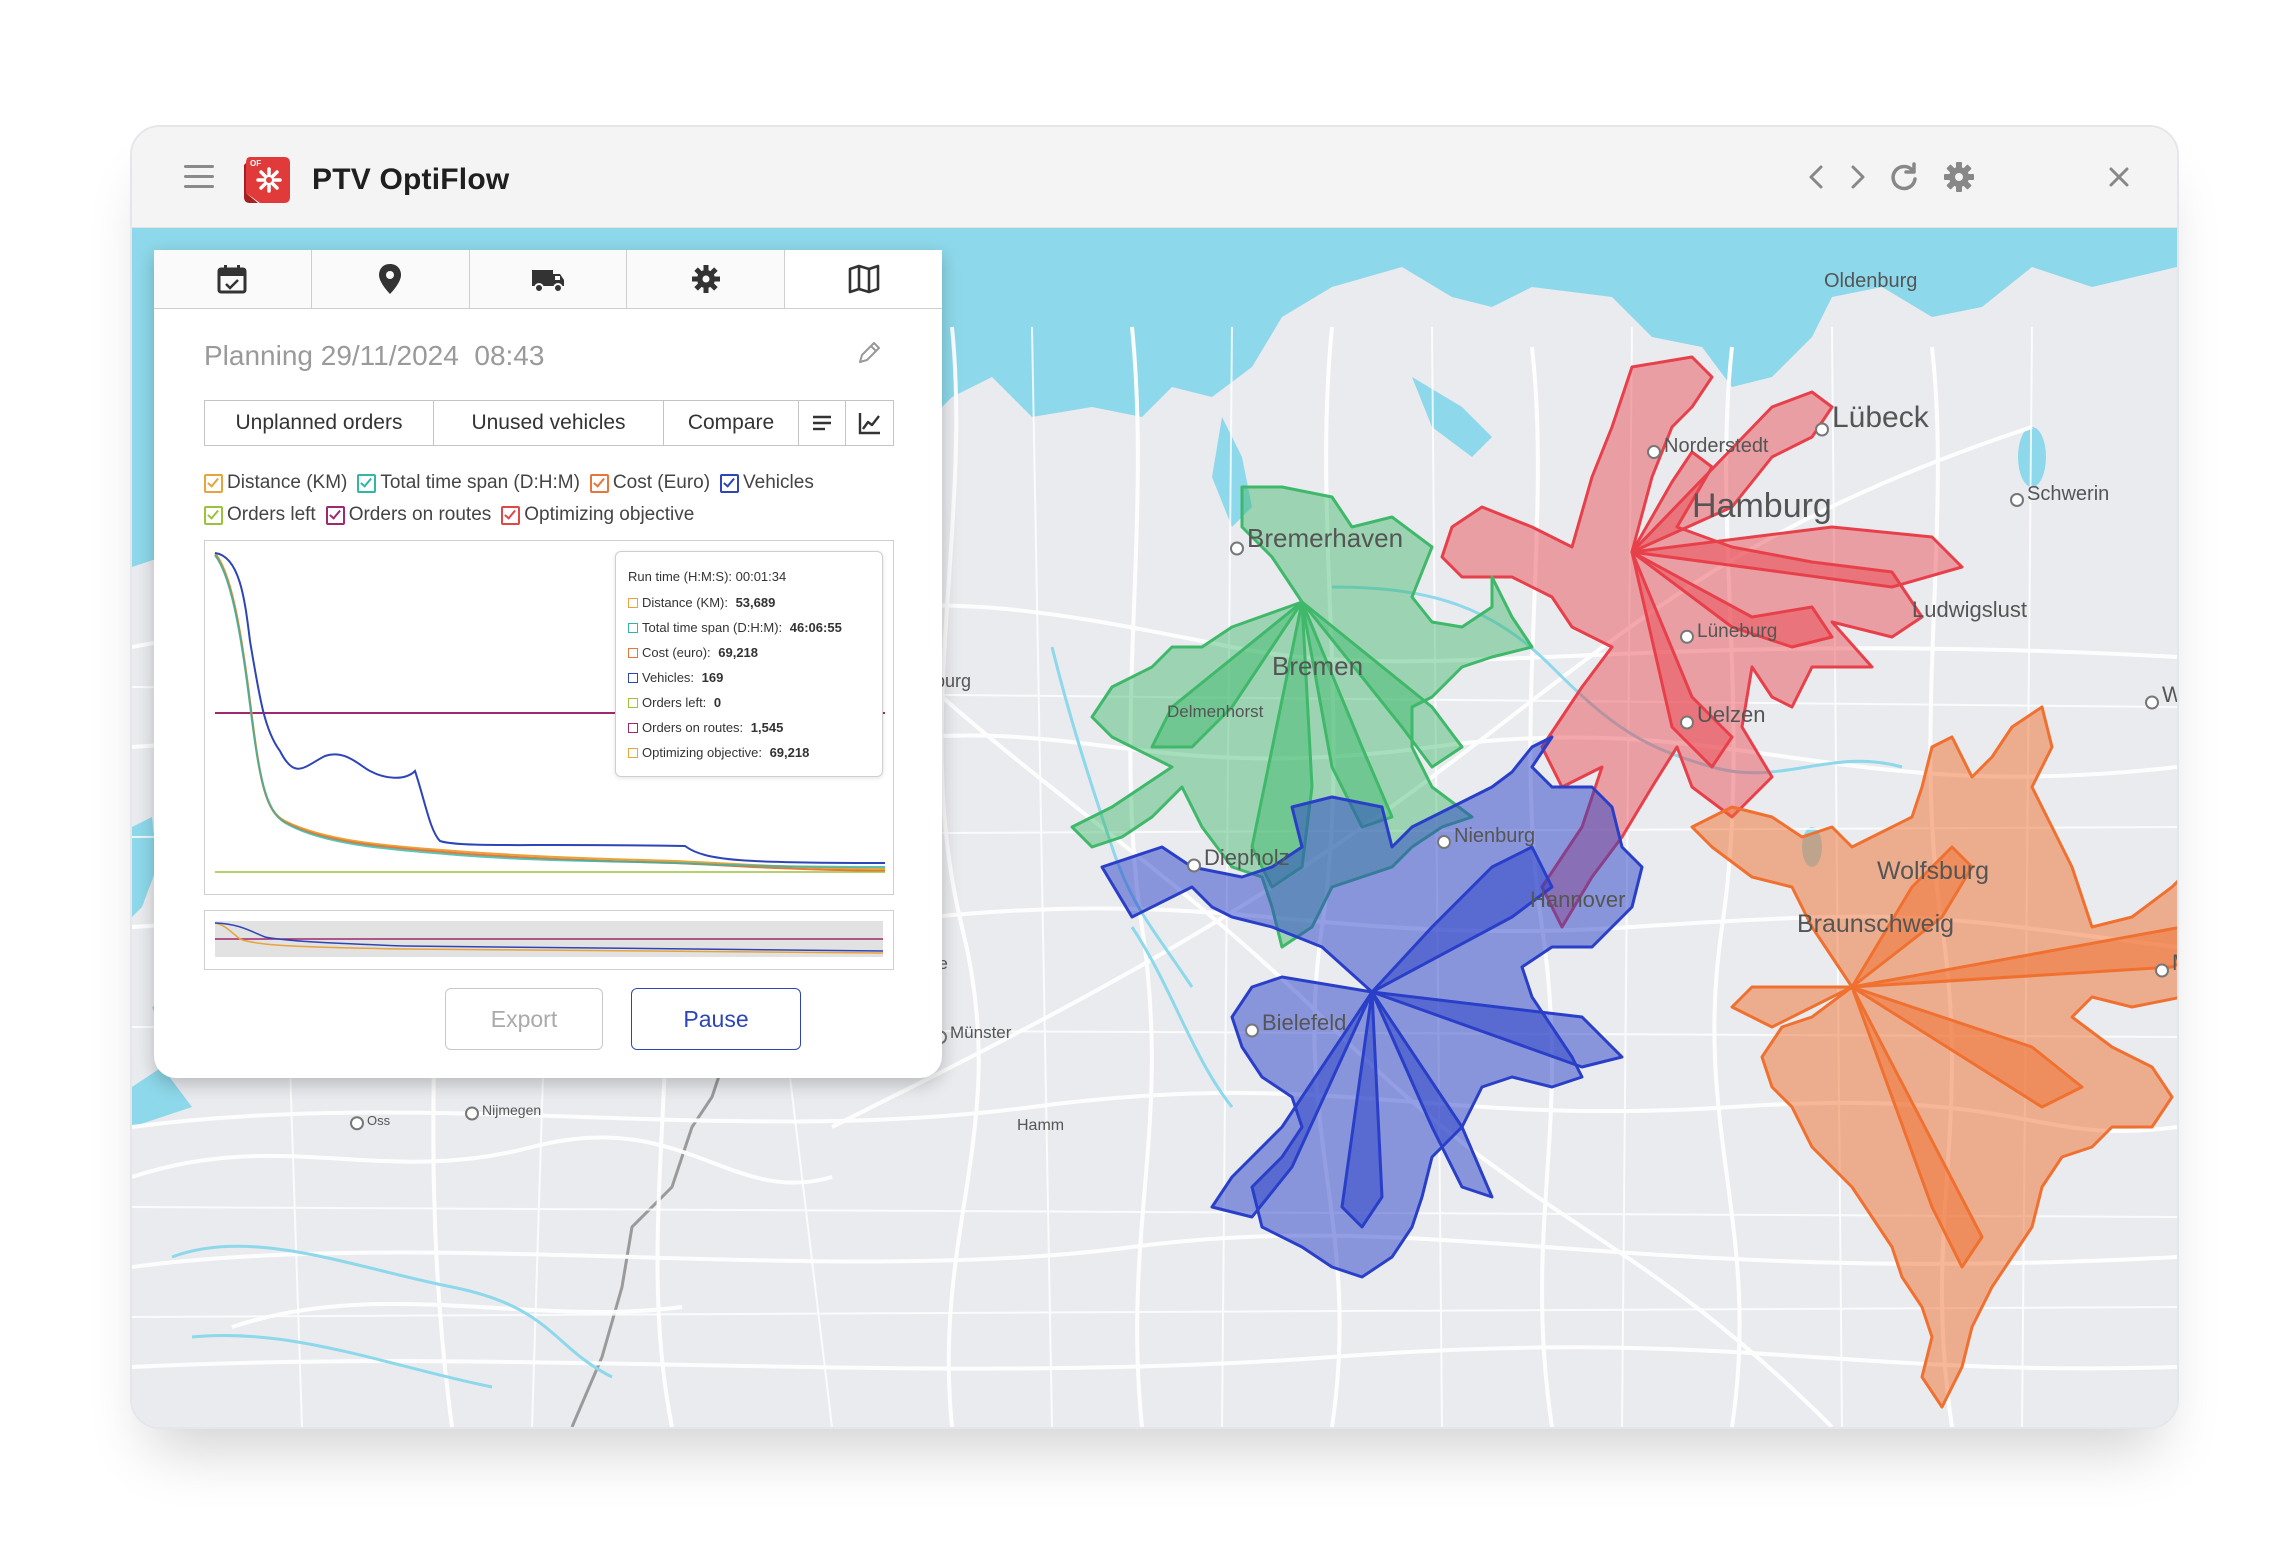  I want to click on app-logo: OF, so click(267, 180).